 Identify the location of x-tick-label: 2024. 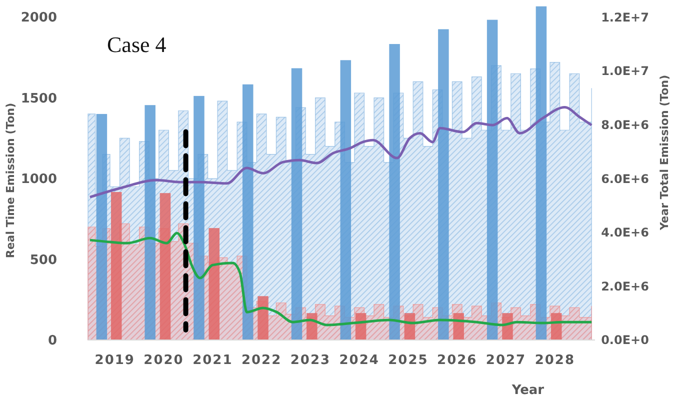
(359, 360).